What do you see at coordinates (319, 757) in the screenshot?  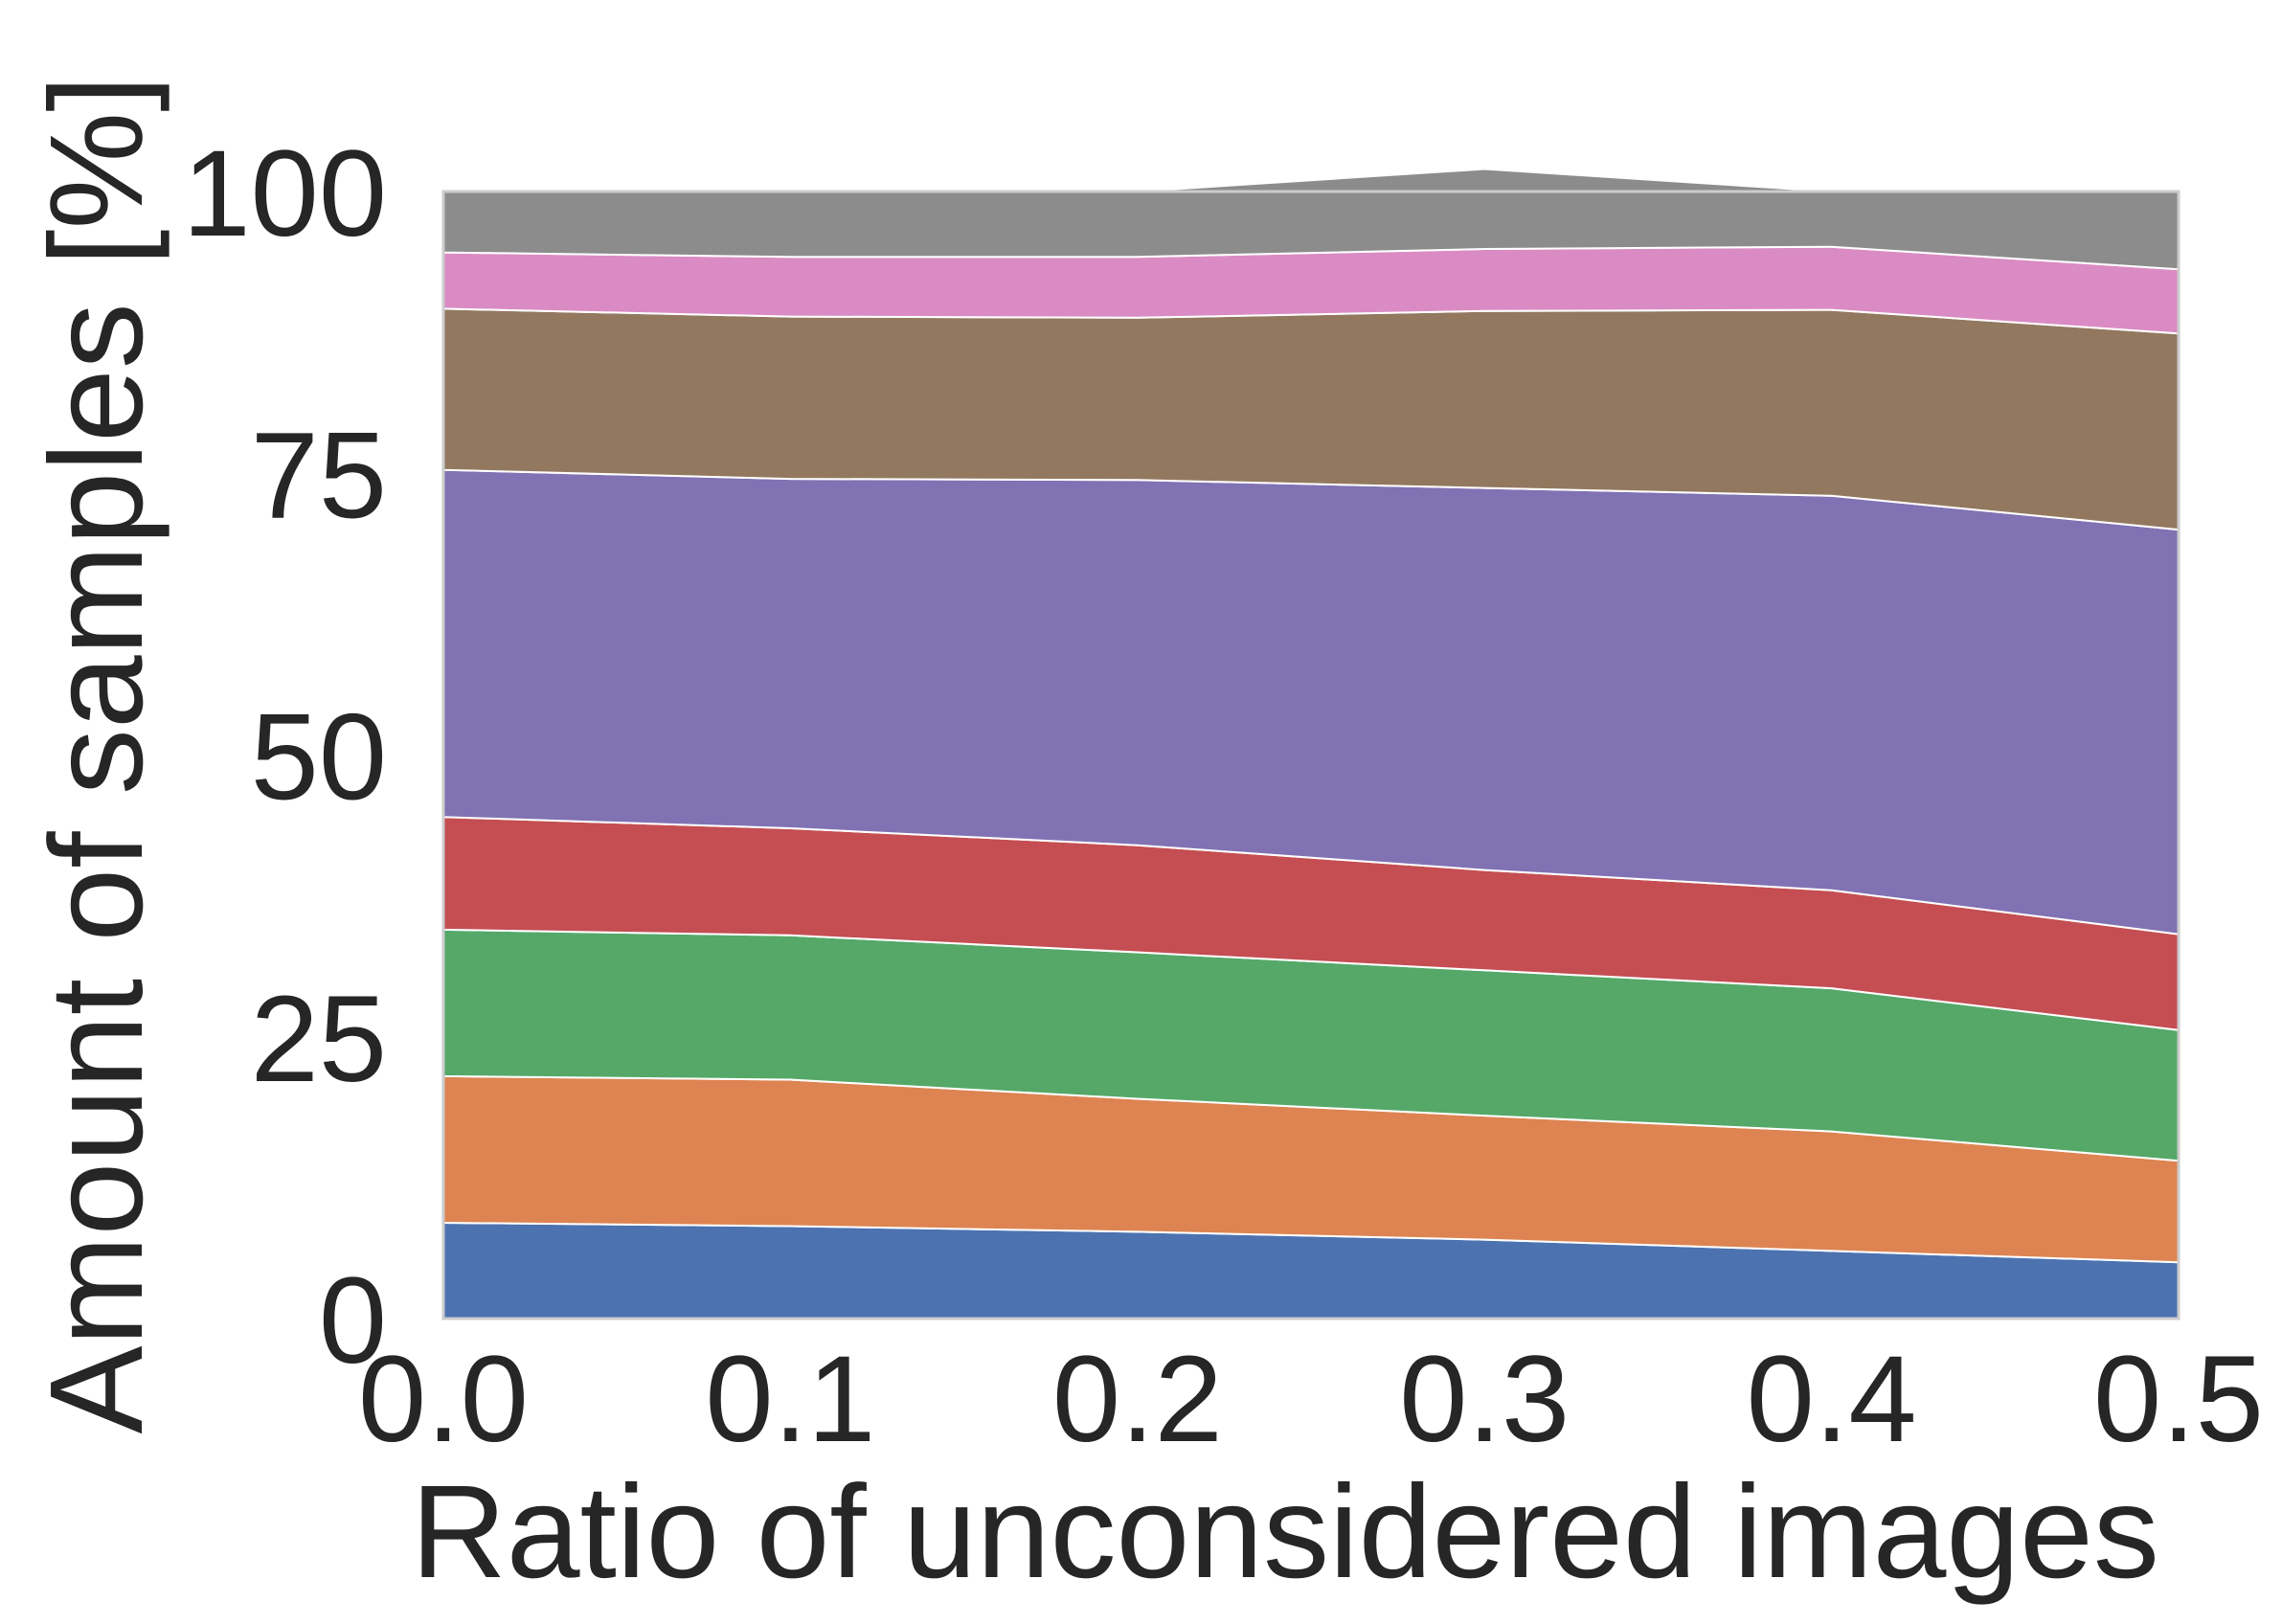 I see `y-tick-label: 50` at bounding box center [319, 757].